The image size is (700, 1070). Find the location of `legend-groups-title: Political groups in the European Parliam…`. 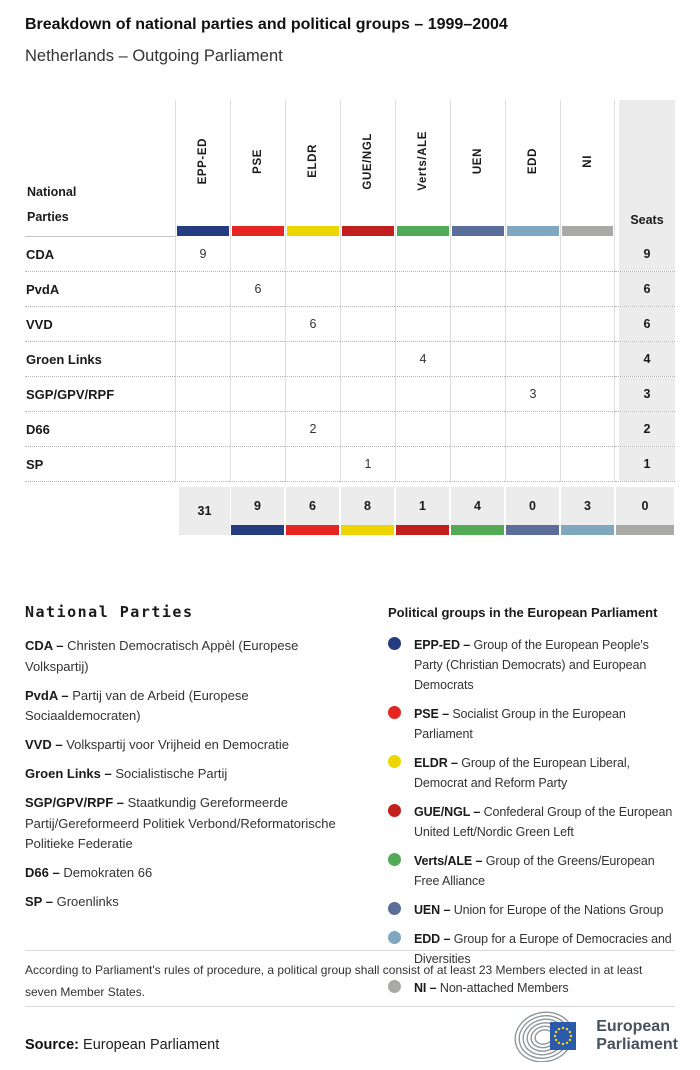

legend-groups-title: Political groups in the European Parliam… is located at coordinates (523, 612).